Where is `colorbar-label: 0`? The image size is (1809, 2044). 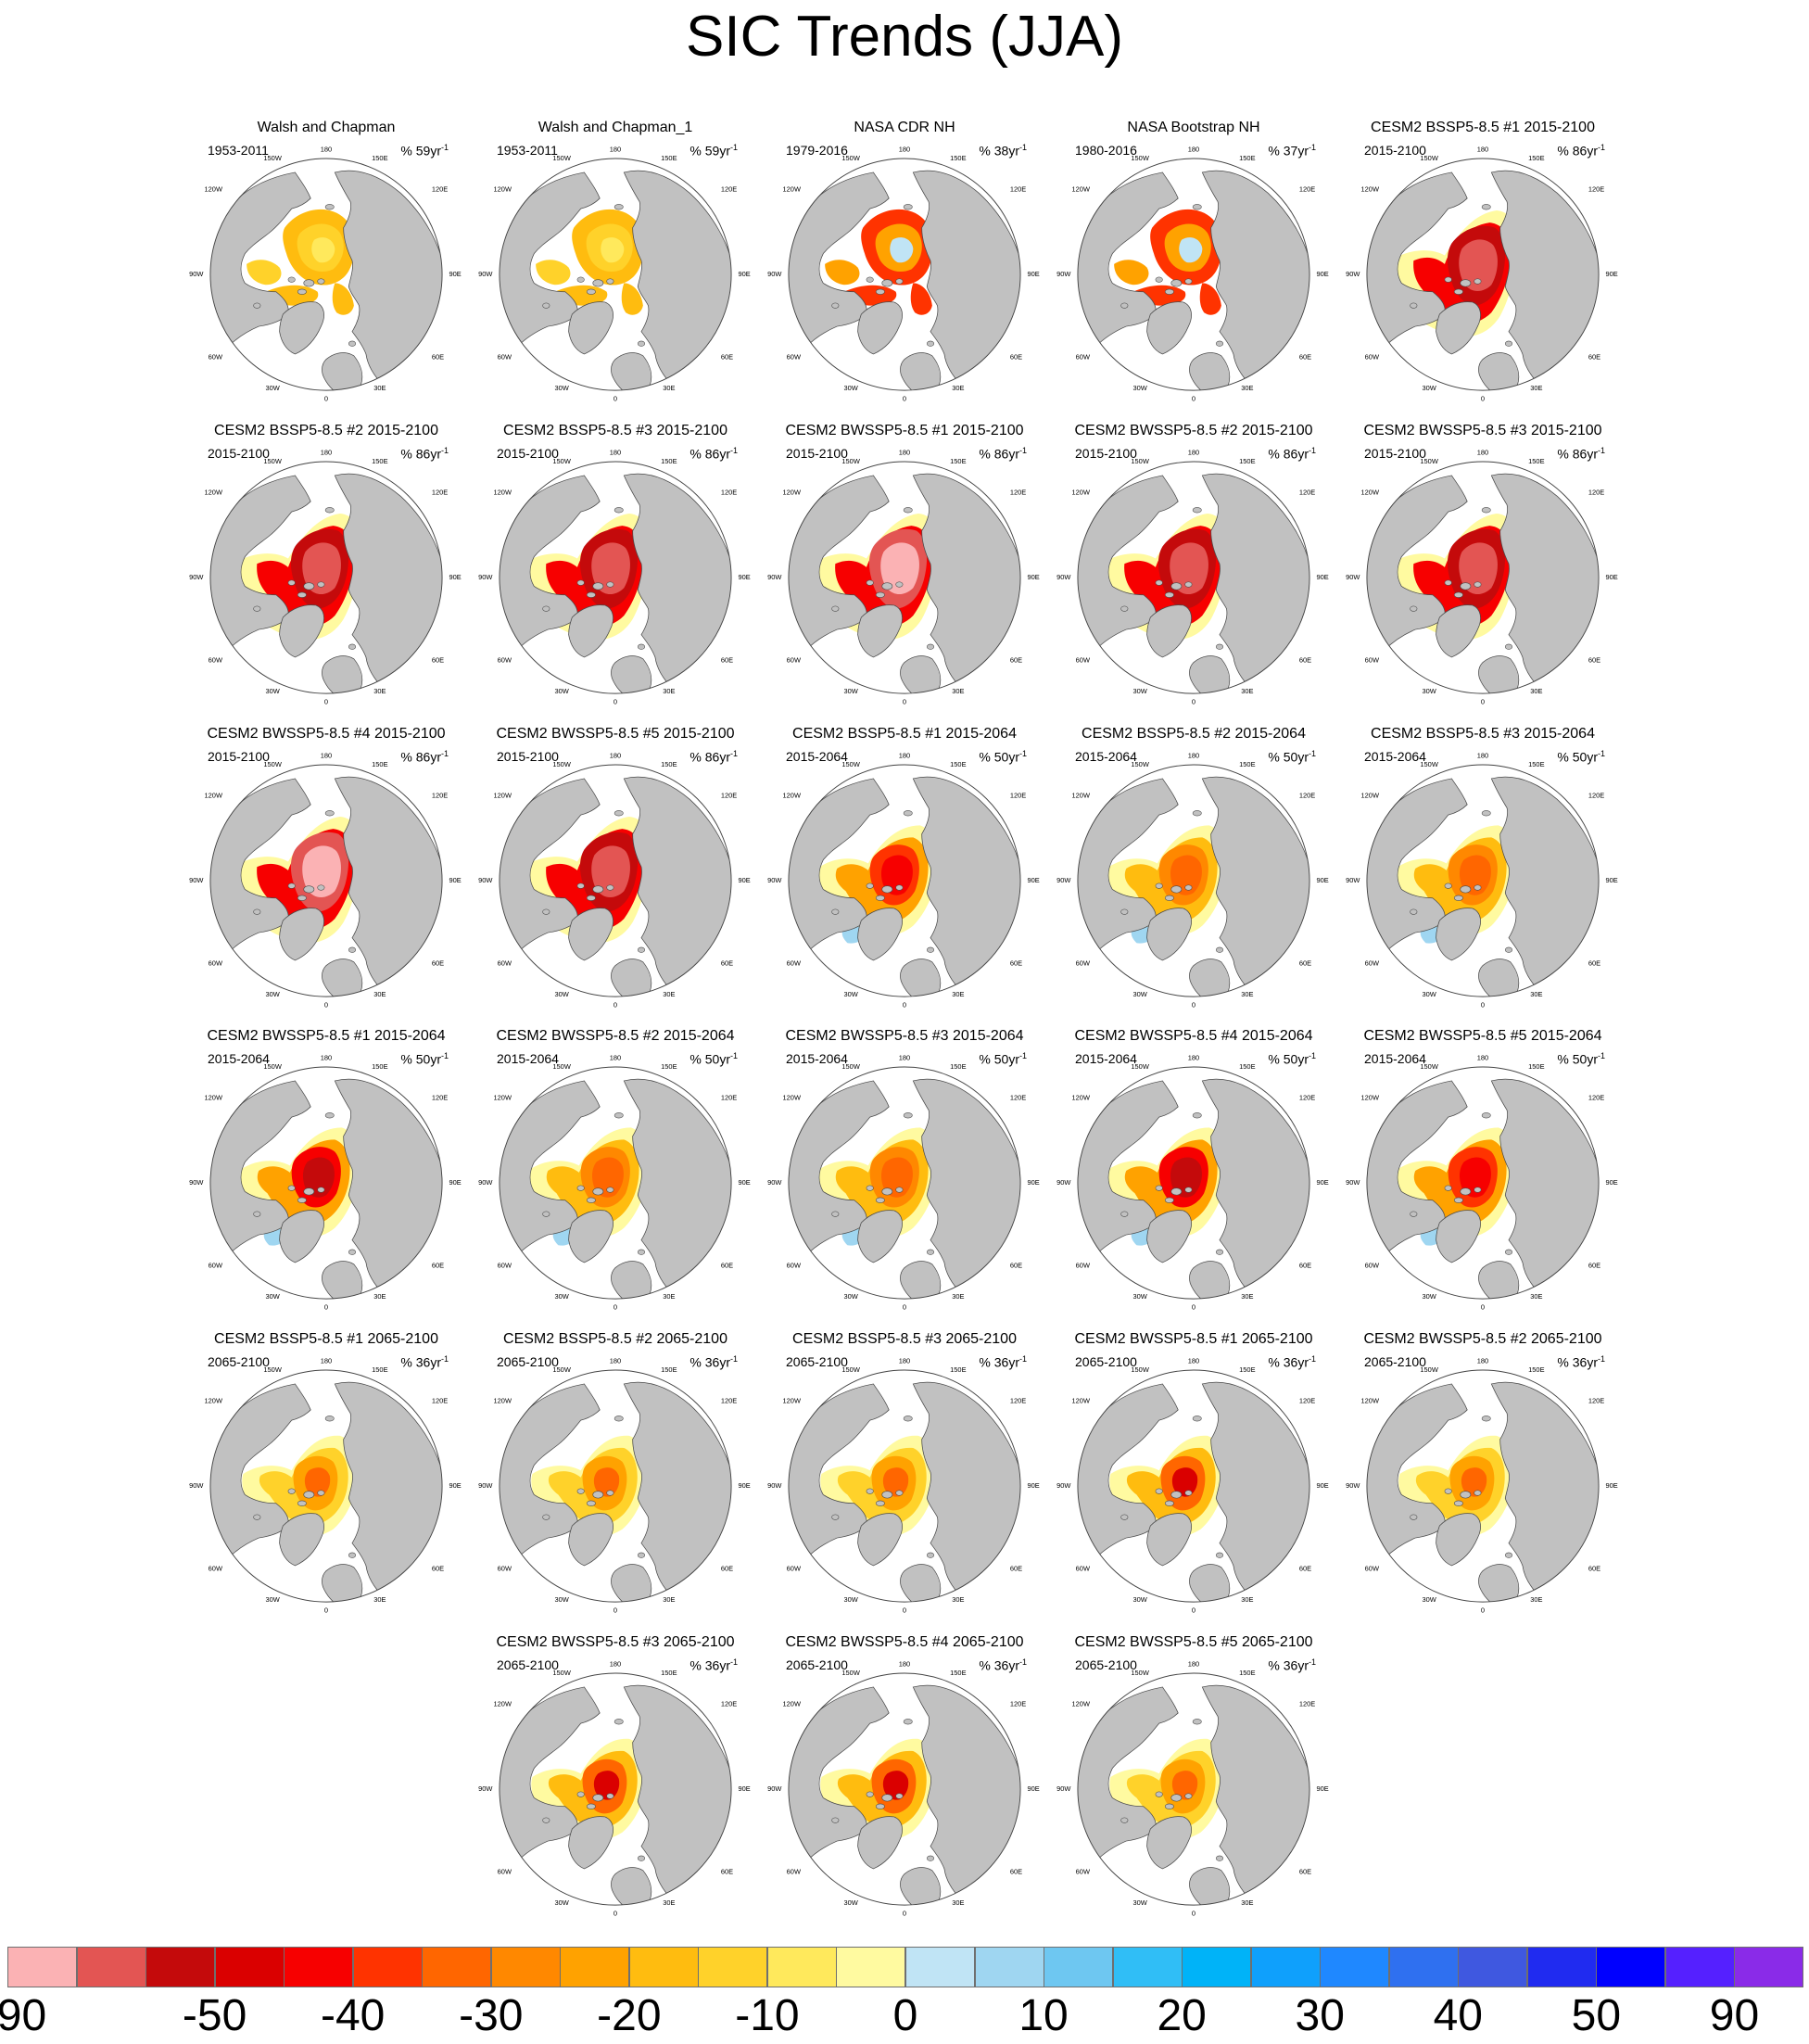 colorbar-label: 0 is located at coordinates (905, 2015).